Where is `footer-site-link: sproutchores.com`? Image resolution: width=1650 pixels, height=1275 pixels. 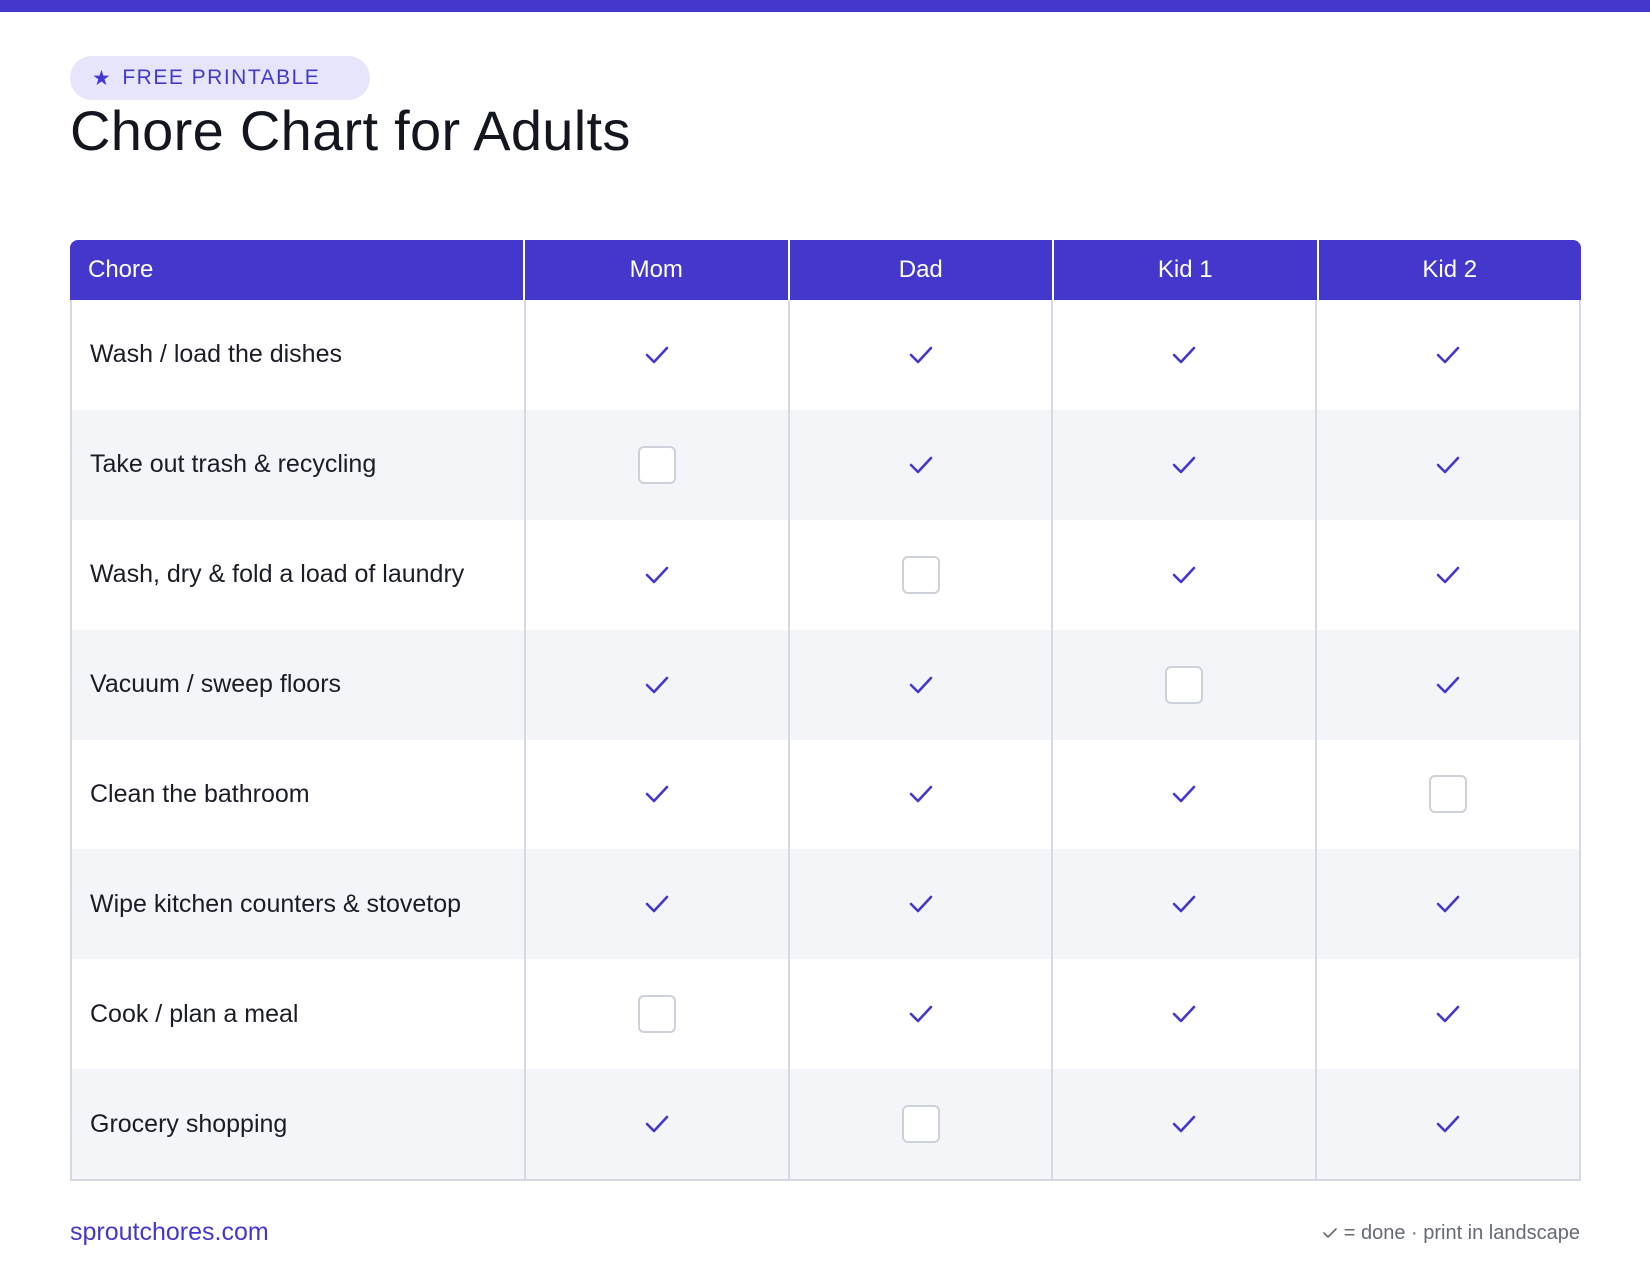
footer-site-link: sproutchores.com is located at coordinates (169, 1232).